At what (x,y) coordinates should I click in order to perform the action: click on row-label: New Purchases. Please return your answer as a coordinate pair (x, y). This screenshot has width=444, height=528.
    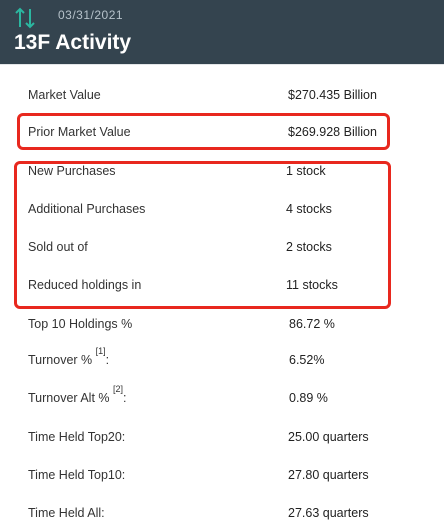
    Looking at the image, I should click on (72, 171).